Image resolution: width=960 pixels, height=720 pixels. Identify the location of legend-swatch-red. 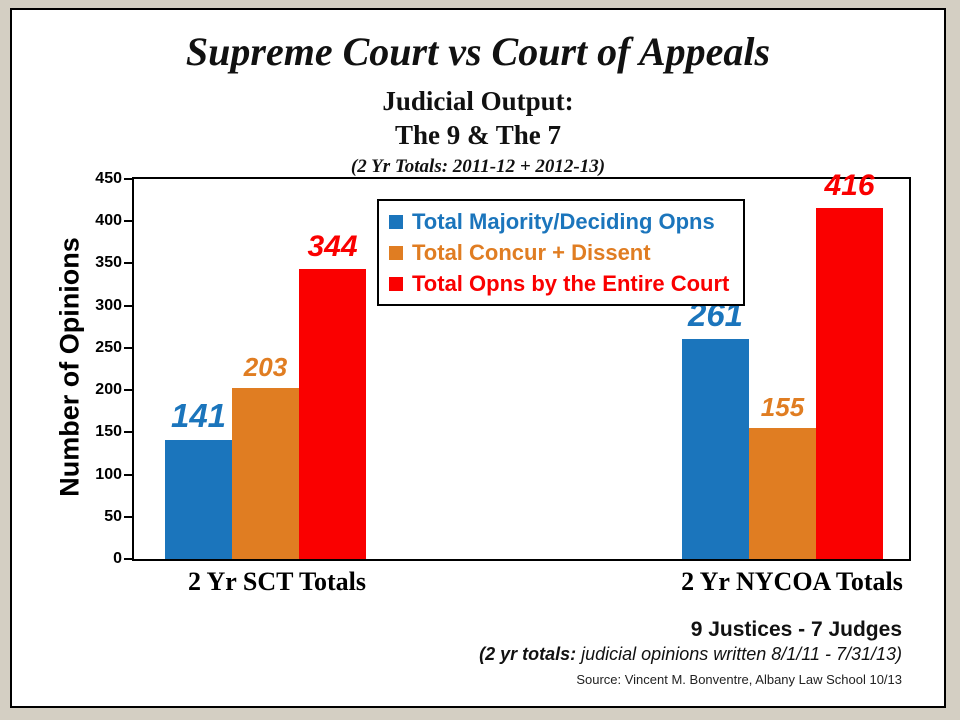
(396, 283).